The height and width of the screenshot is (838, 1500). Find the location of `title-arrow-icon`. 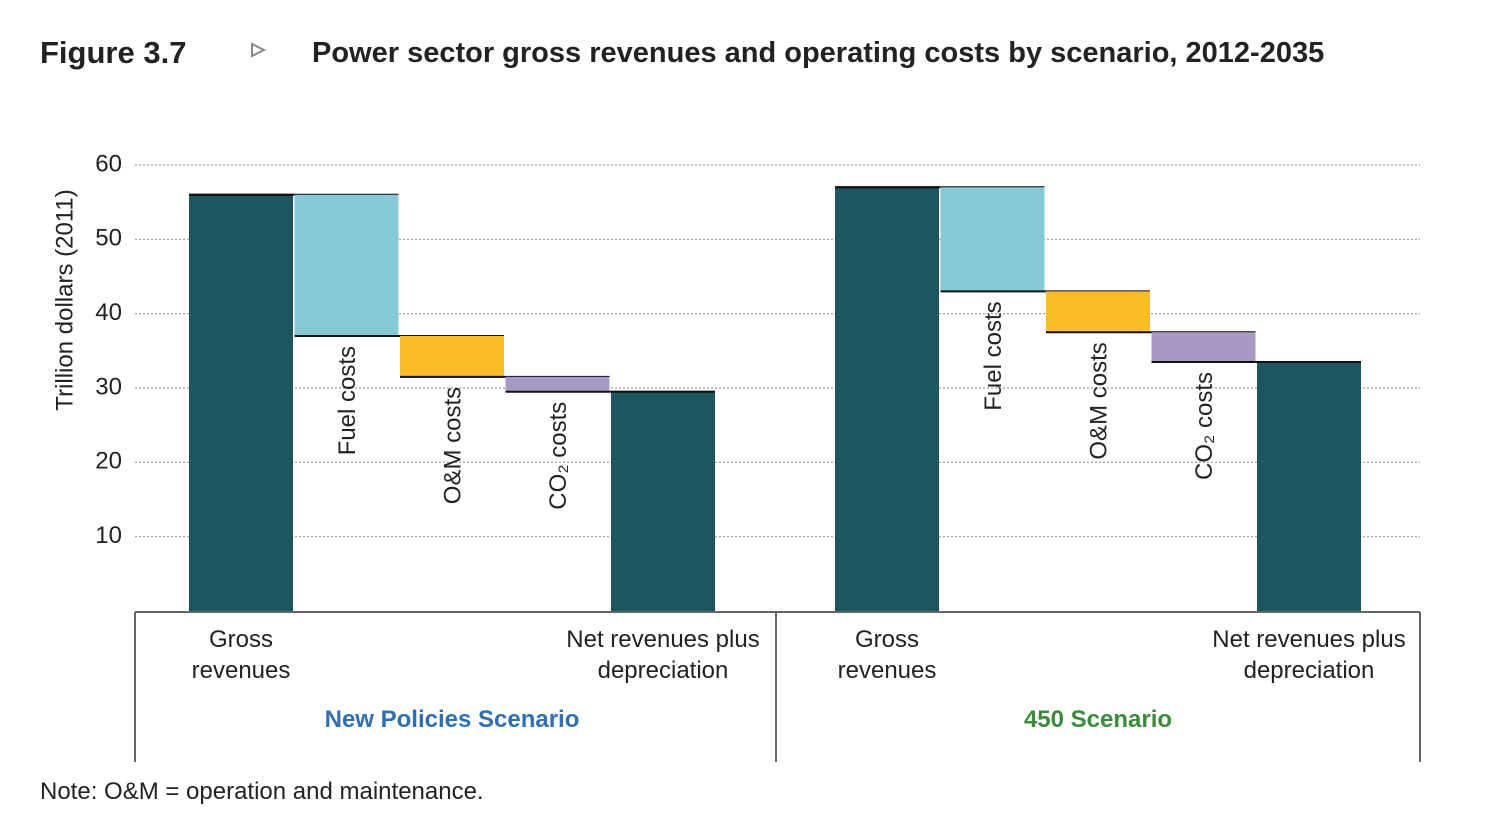

title-arrow-icon is located at coordinates (259, 50).